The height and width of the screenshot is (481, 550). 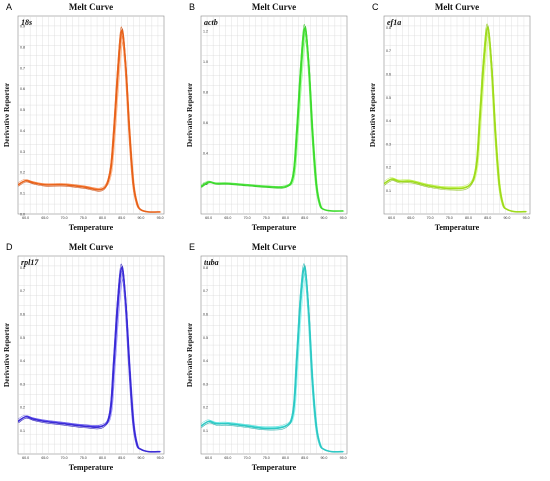 What do you see at coordinates (211, 22) in the screenshot?
I see `gene-label: actb` at bounding box center [211, 22].